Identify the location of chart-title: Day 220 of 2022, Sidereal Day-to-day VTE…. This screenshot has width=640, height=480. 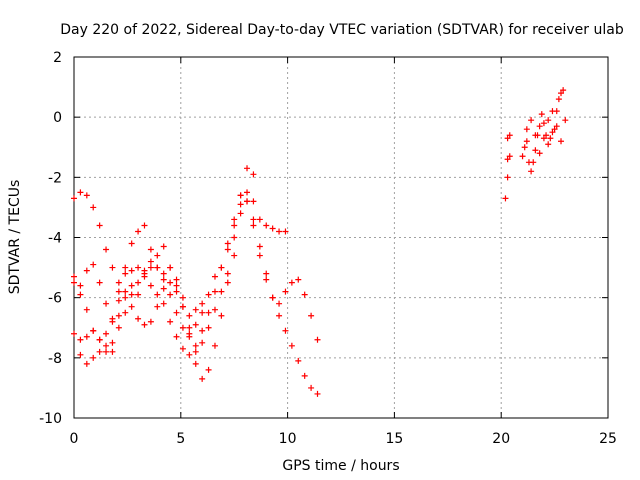
(342, 30).